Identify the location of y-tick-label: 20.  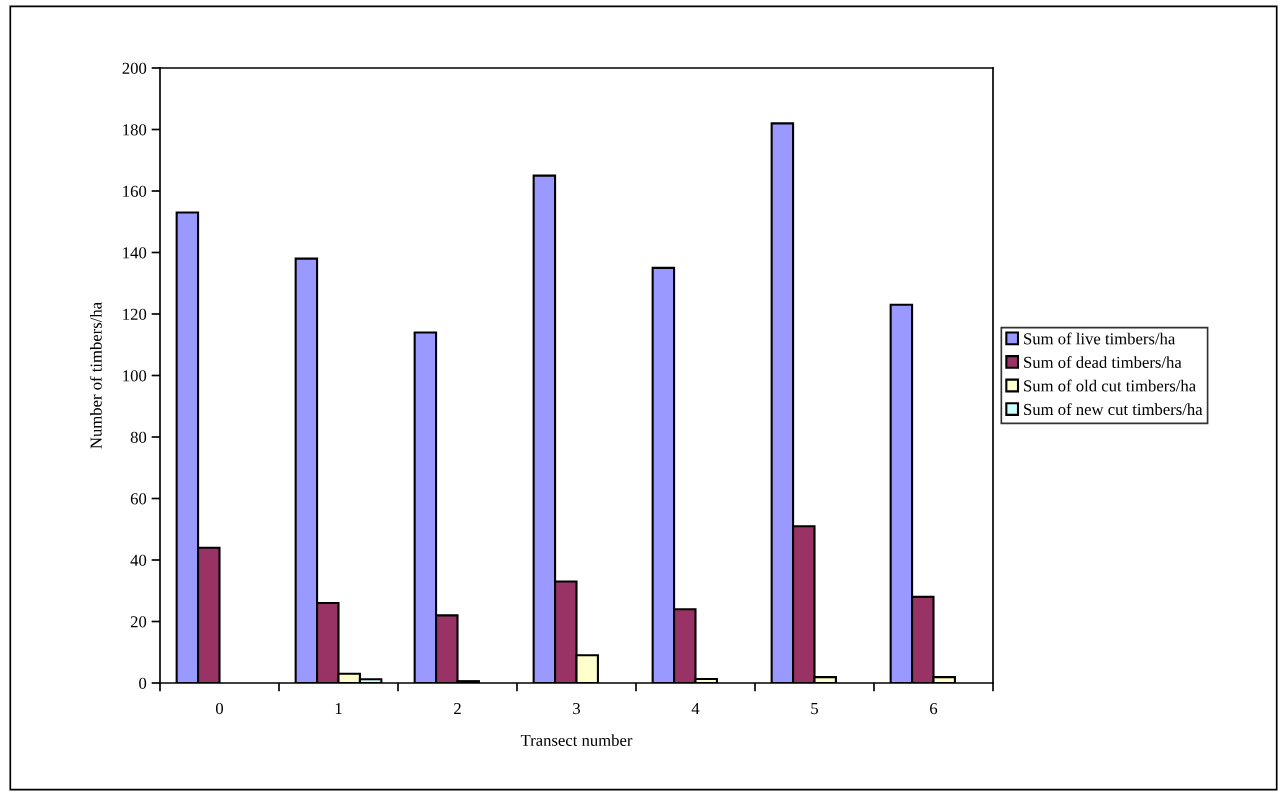
(138, 622).